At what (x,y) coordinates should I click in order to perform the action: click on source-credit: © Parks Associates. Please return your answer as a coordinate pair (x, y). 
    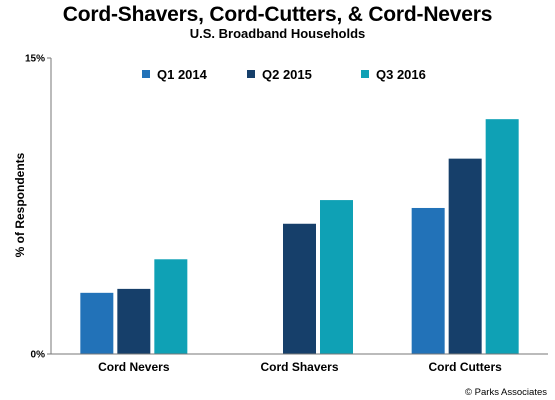
    Looking at the image, I should click on (506, 392).